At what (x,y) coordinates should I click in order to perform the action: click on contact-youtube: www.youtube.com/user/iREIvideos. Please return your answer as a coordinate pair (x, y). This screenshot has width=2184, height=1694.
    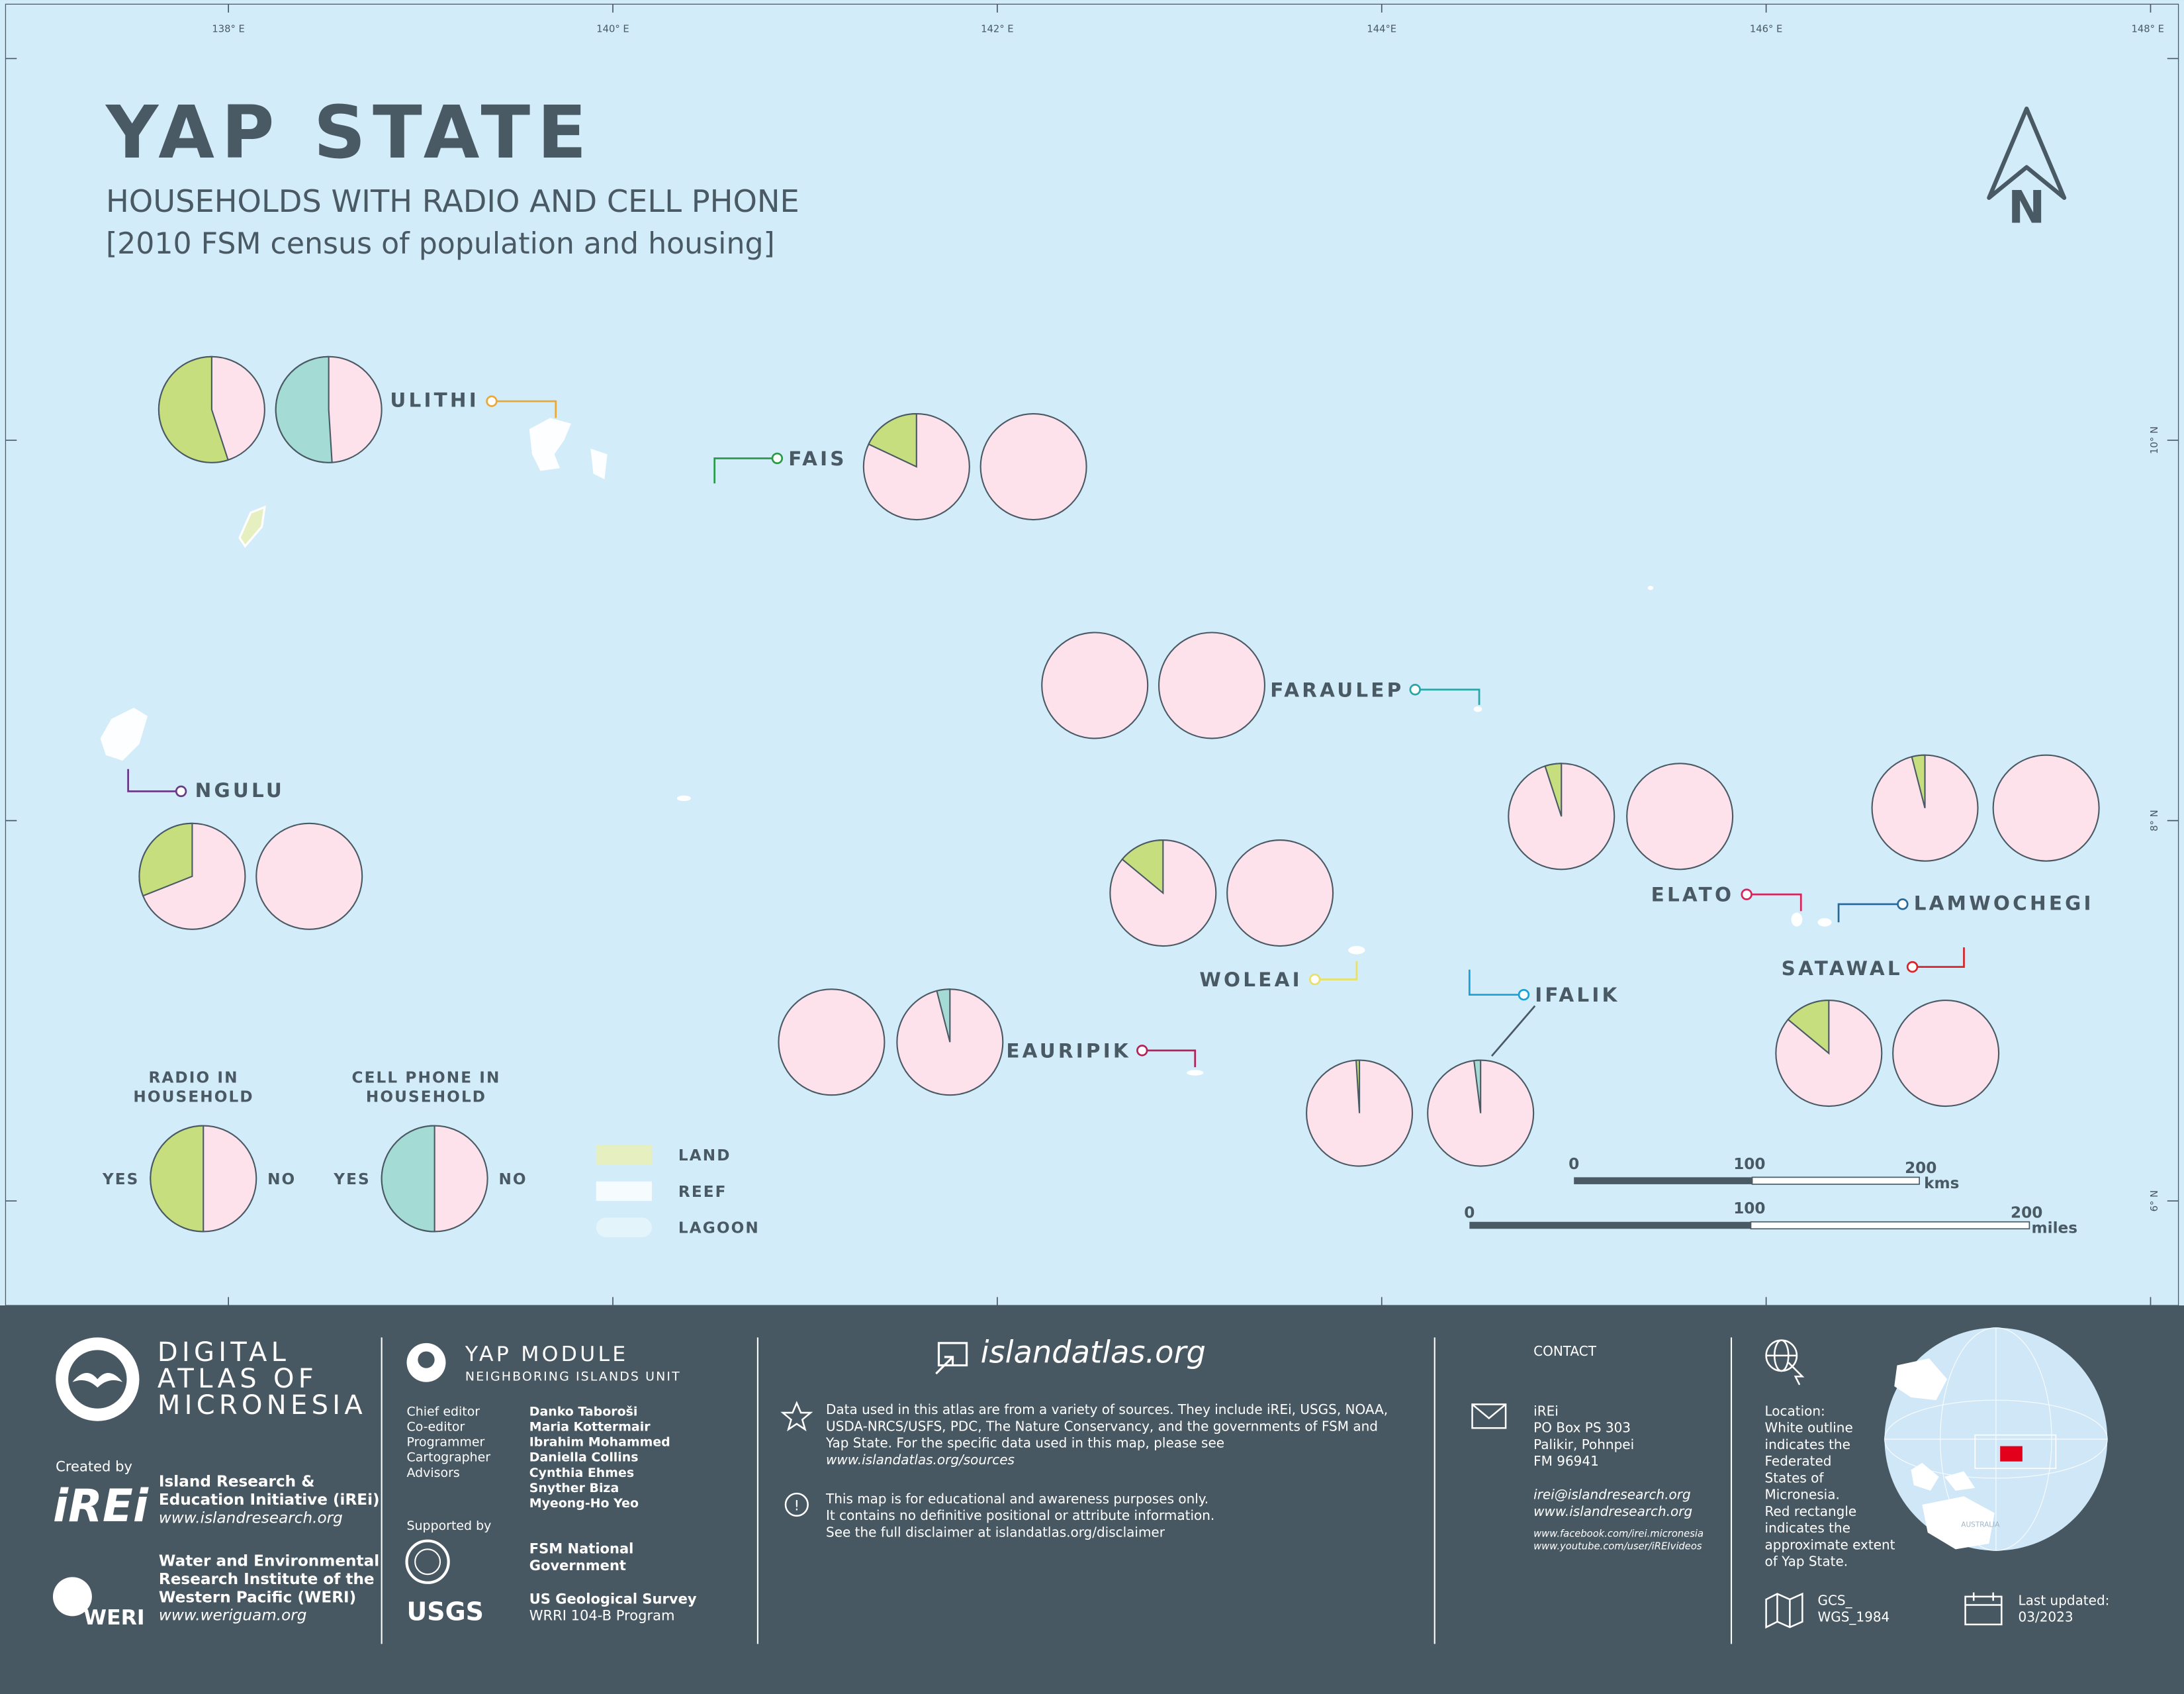
    Looking at the image, I should click on (1618, 1546).